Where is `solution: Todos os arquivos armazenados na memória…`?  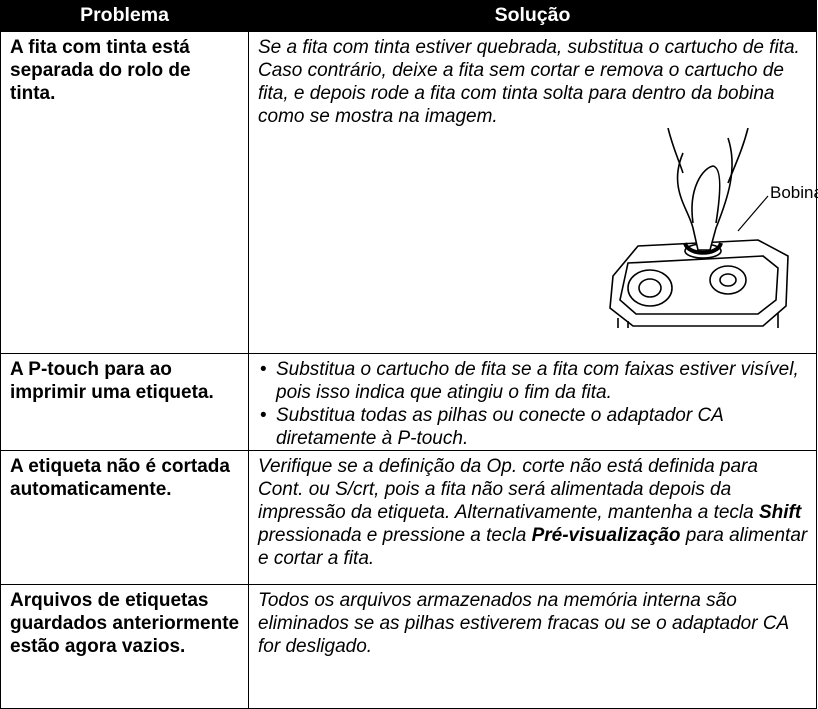 solution: Todos os arquivos armazenados na memória… is located at coordinates (532, 646).